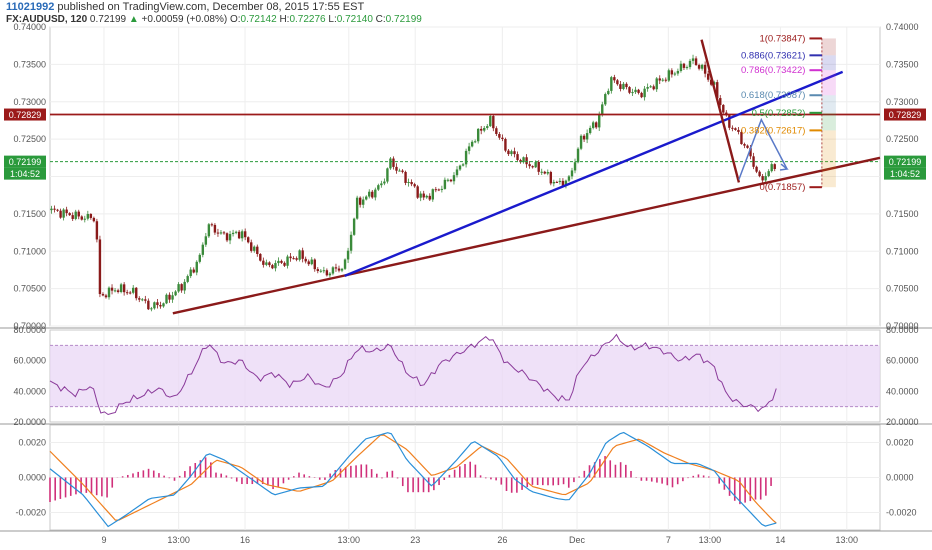  Describe the element at coordinates (178, 540) in the screenshot. I see `x-tick-label: 13:00` at that location.